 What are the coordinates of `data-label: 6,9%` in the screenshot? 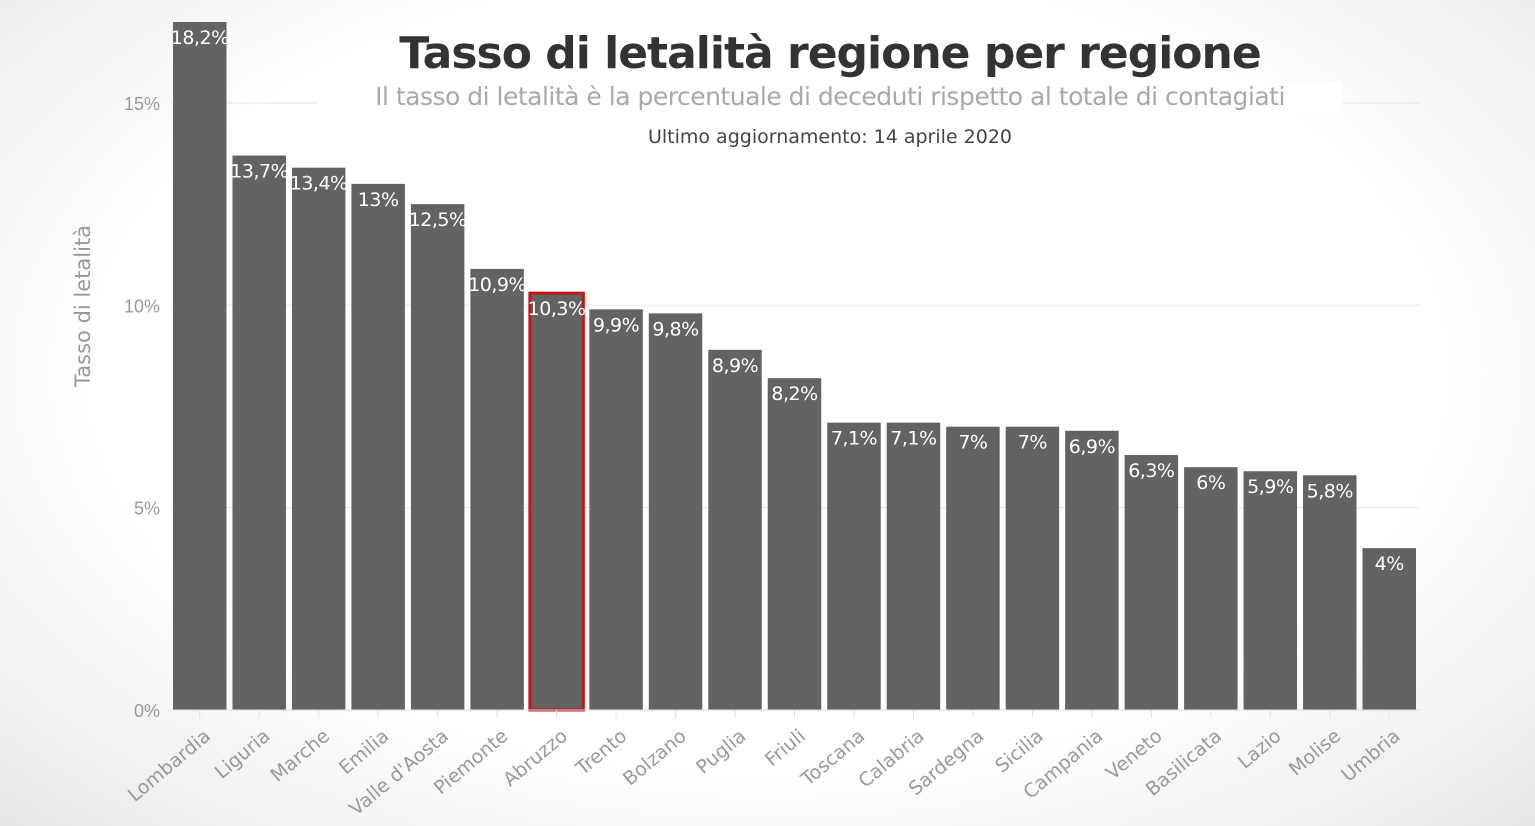 It's located at (1092, 447).